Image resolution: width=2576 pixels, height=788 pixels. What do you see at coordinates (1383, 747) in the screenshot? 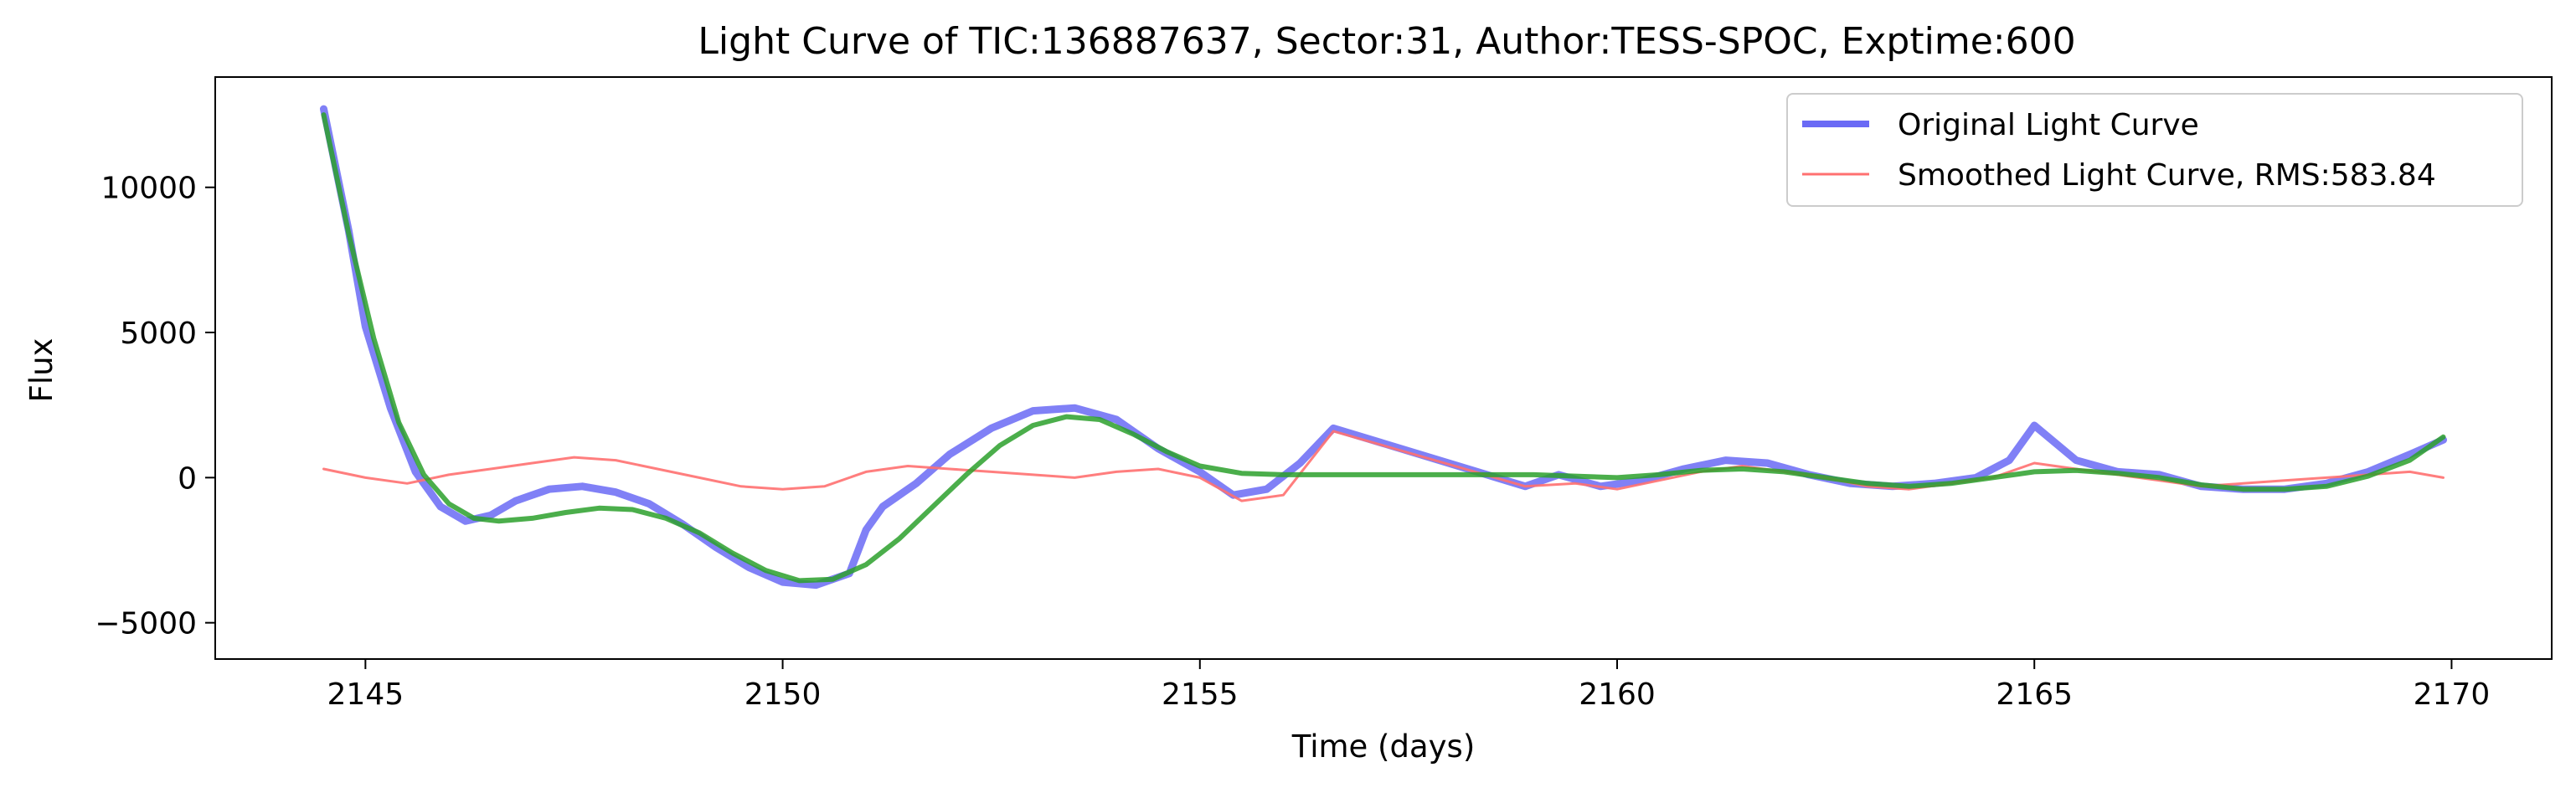
I see `x-axis-label: Time (days)` at bounding box center [1383, 747].